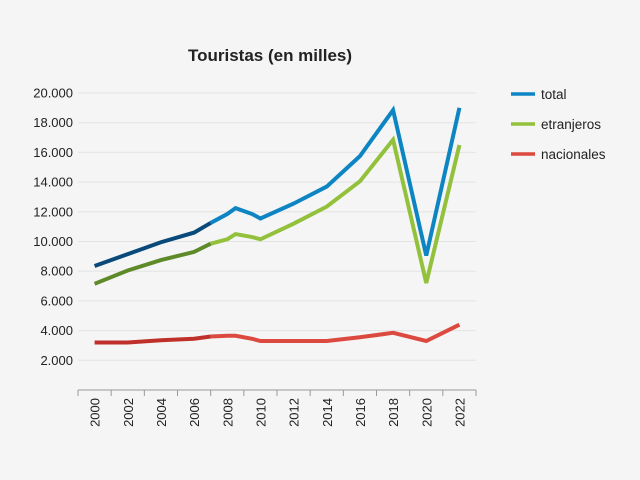  Describe the element at coordinates (573, 154) in the screenshot. I see `legend-label-nacionales: nacionales` at that location.